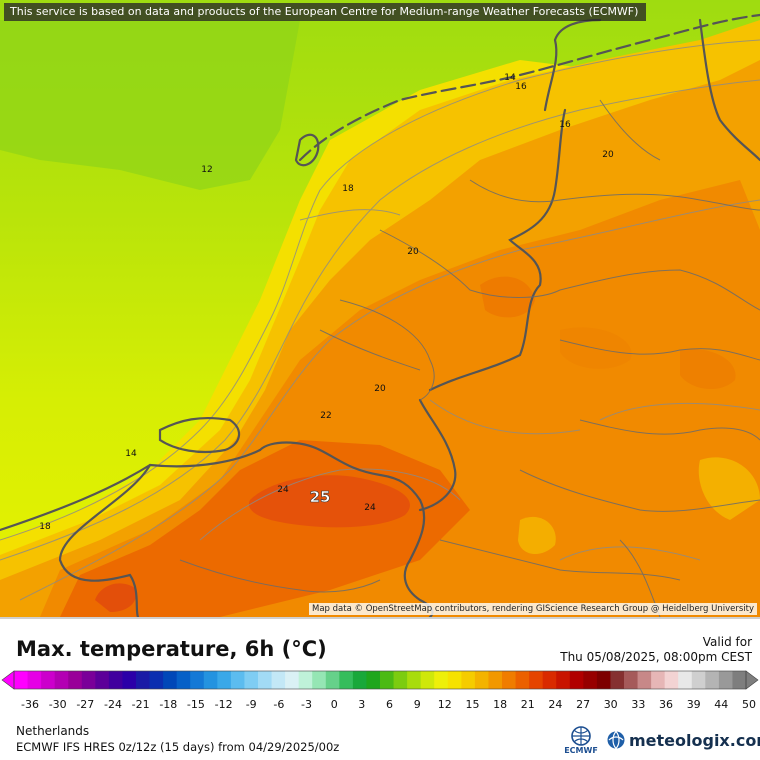 The width and height of the screenshot is (760, 760). I want to click on divider, so click(380, 618).